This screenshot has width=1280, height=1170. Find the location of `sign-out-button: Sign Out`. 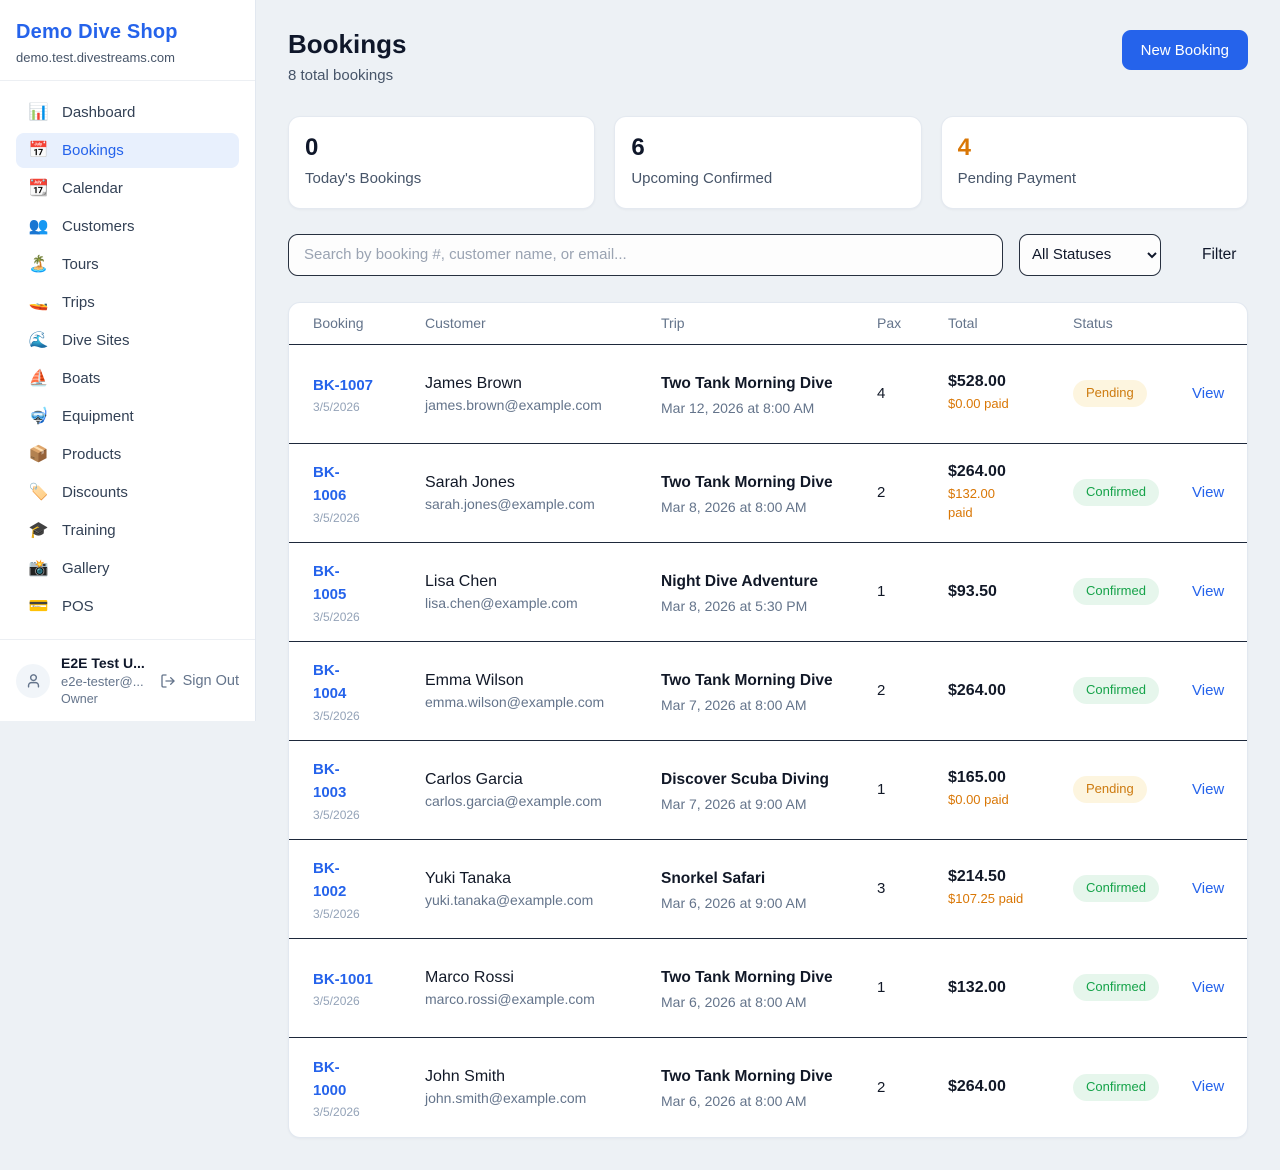

sign-out-button: Sign Out is located at coordinates (199, 681).